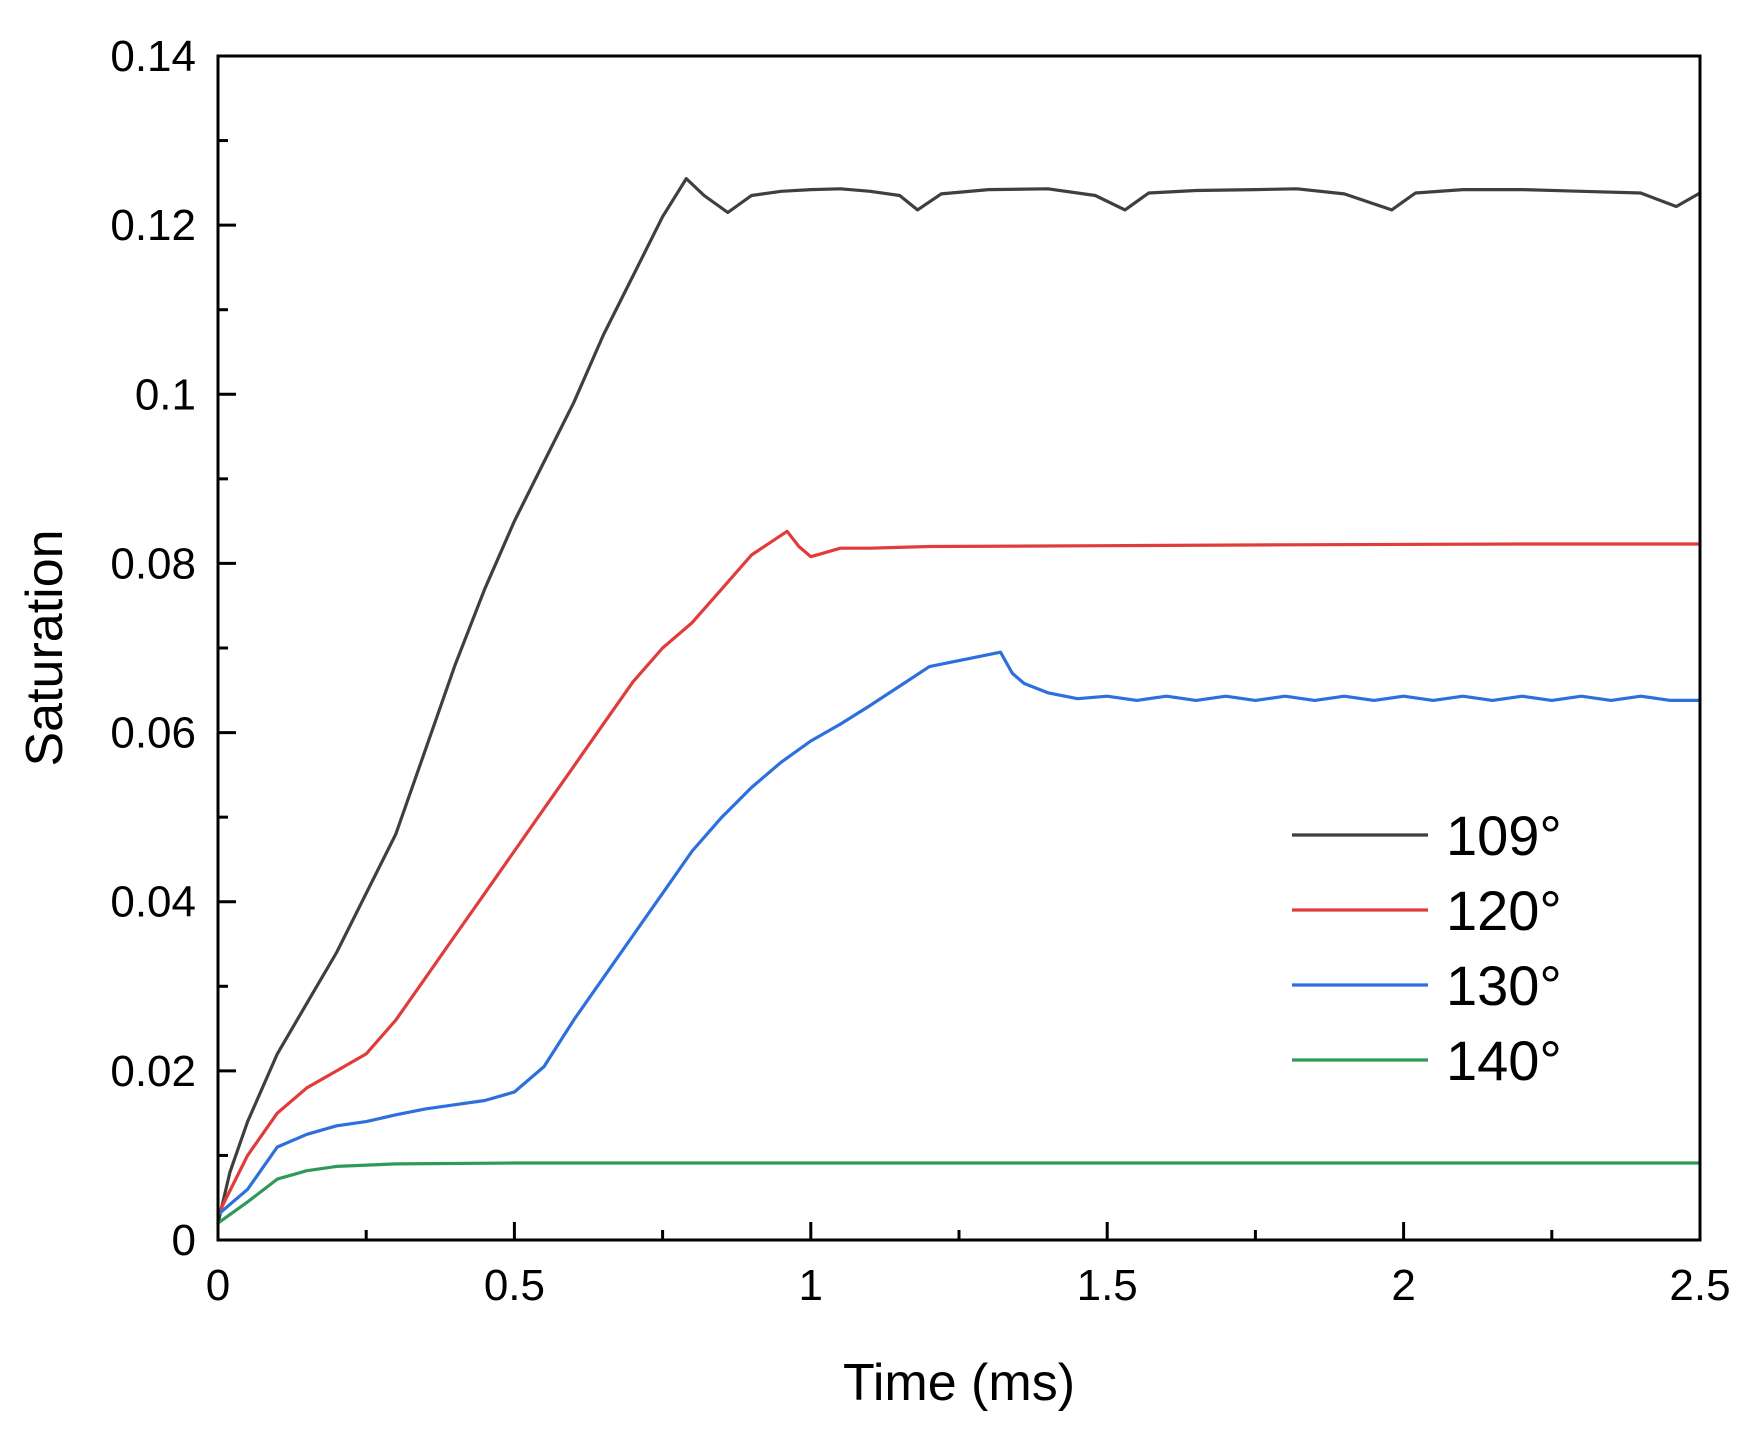 The width and height of the screenshot is (1746, 1430). What do you see at coordinates (153, 648) in the screenshot?
I see `y-tick-labels: 0 0.02 0.04 0.06 0.08 0.1 0.12 0.14` at bounding box center [153, 648].